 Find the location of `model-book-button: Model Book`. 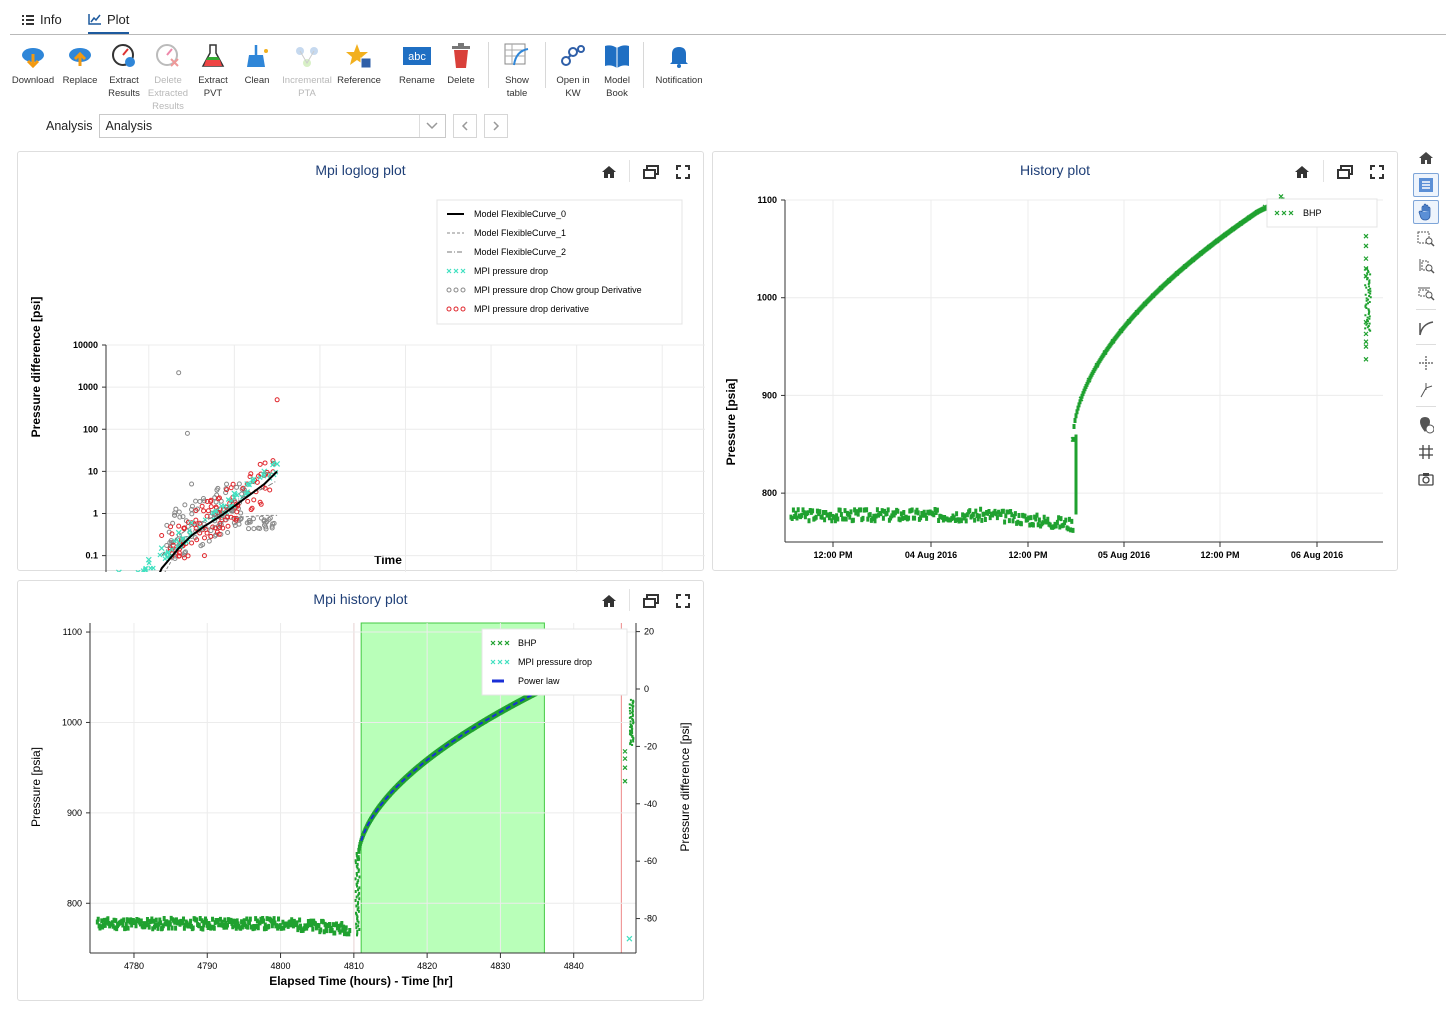

model-book-button: Model Book is located at coordinates (617, 69).